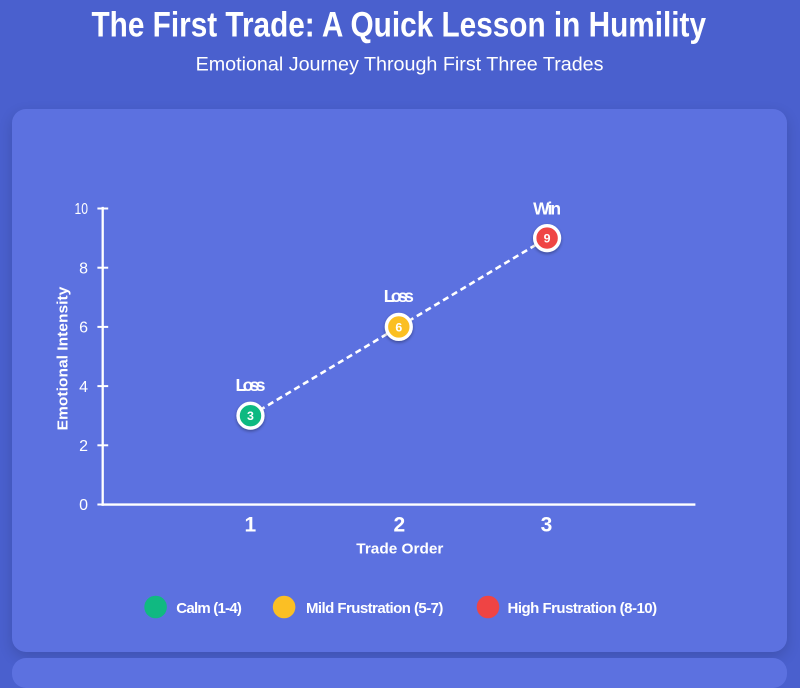 This screenshot has width=800, height=688. Describe the element at coordinates (83, 268) in the screenshot. I see `svg-text: 8` at that location.